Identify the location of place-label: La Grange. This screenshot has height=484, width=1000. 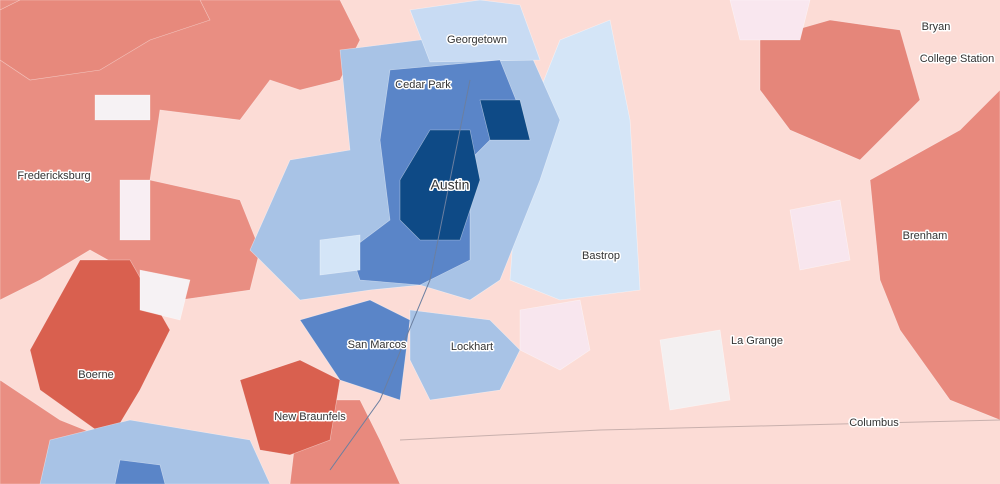
(757, 341).